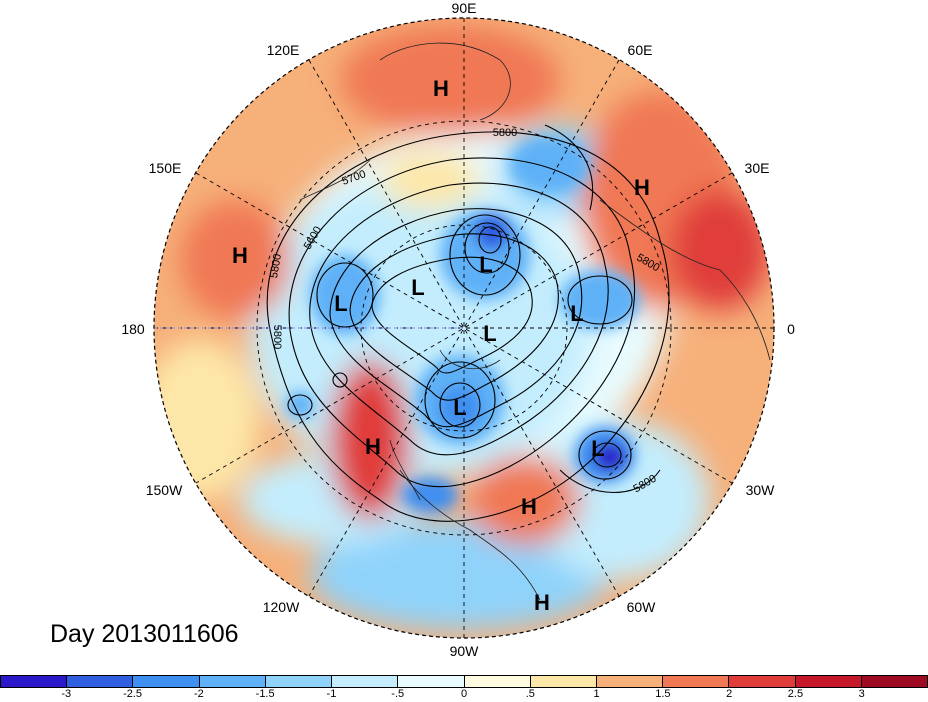  What do you see at coordinates (663, 694) in the screenshot?
I see `colorbar-tick-label: 1.5` at bounding box center [663, 694].